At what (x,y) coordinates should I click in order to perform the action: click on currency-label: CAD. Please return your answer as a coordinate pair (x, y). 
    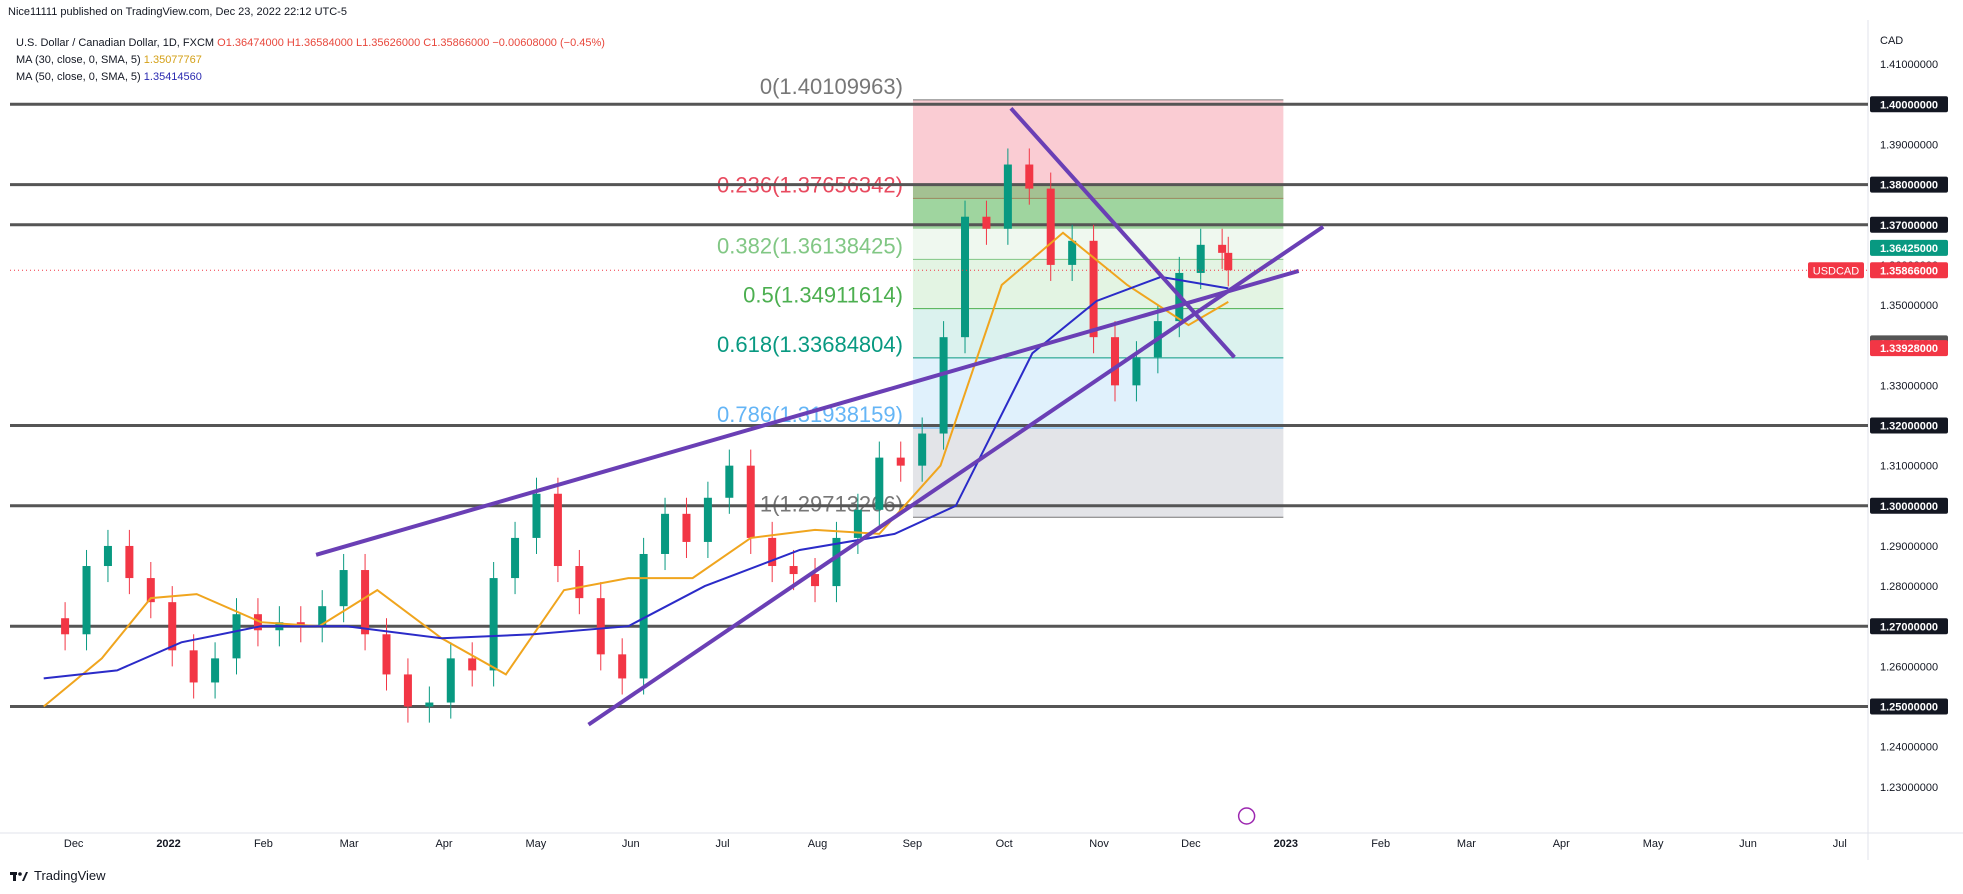
    Looking at the image, I should click on (1891, 41).